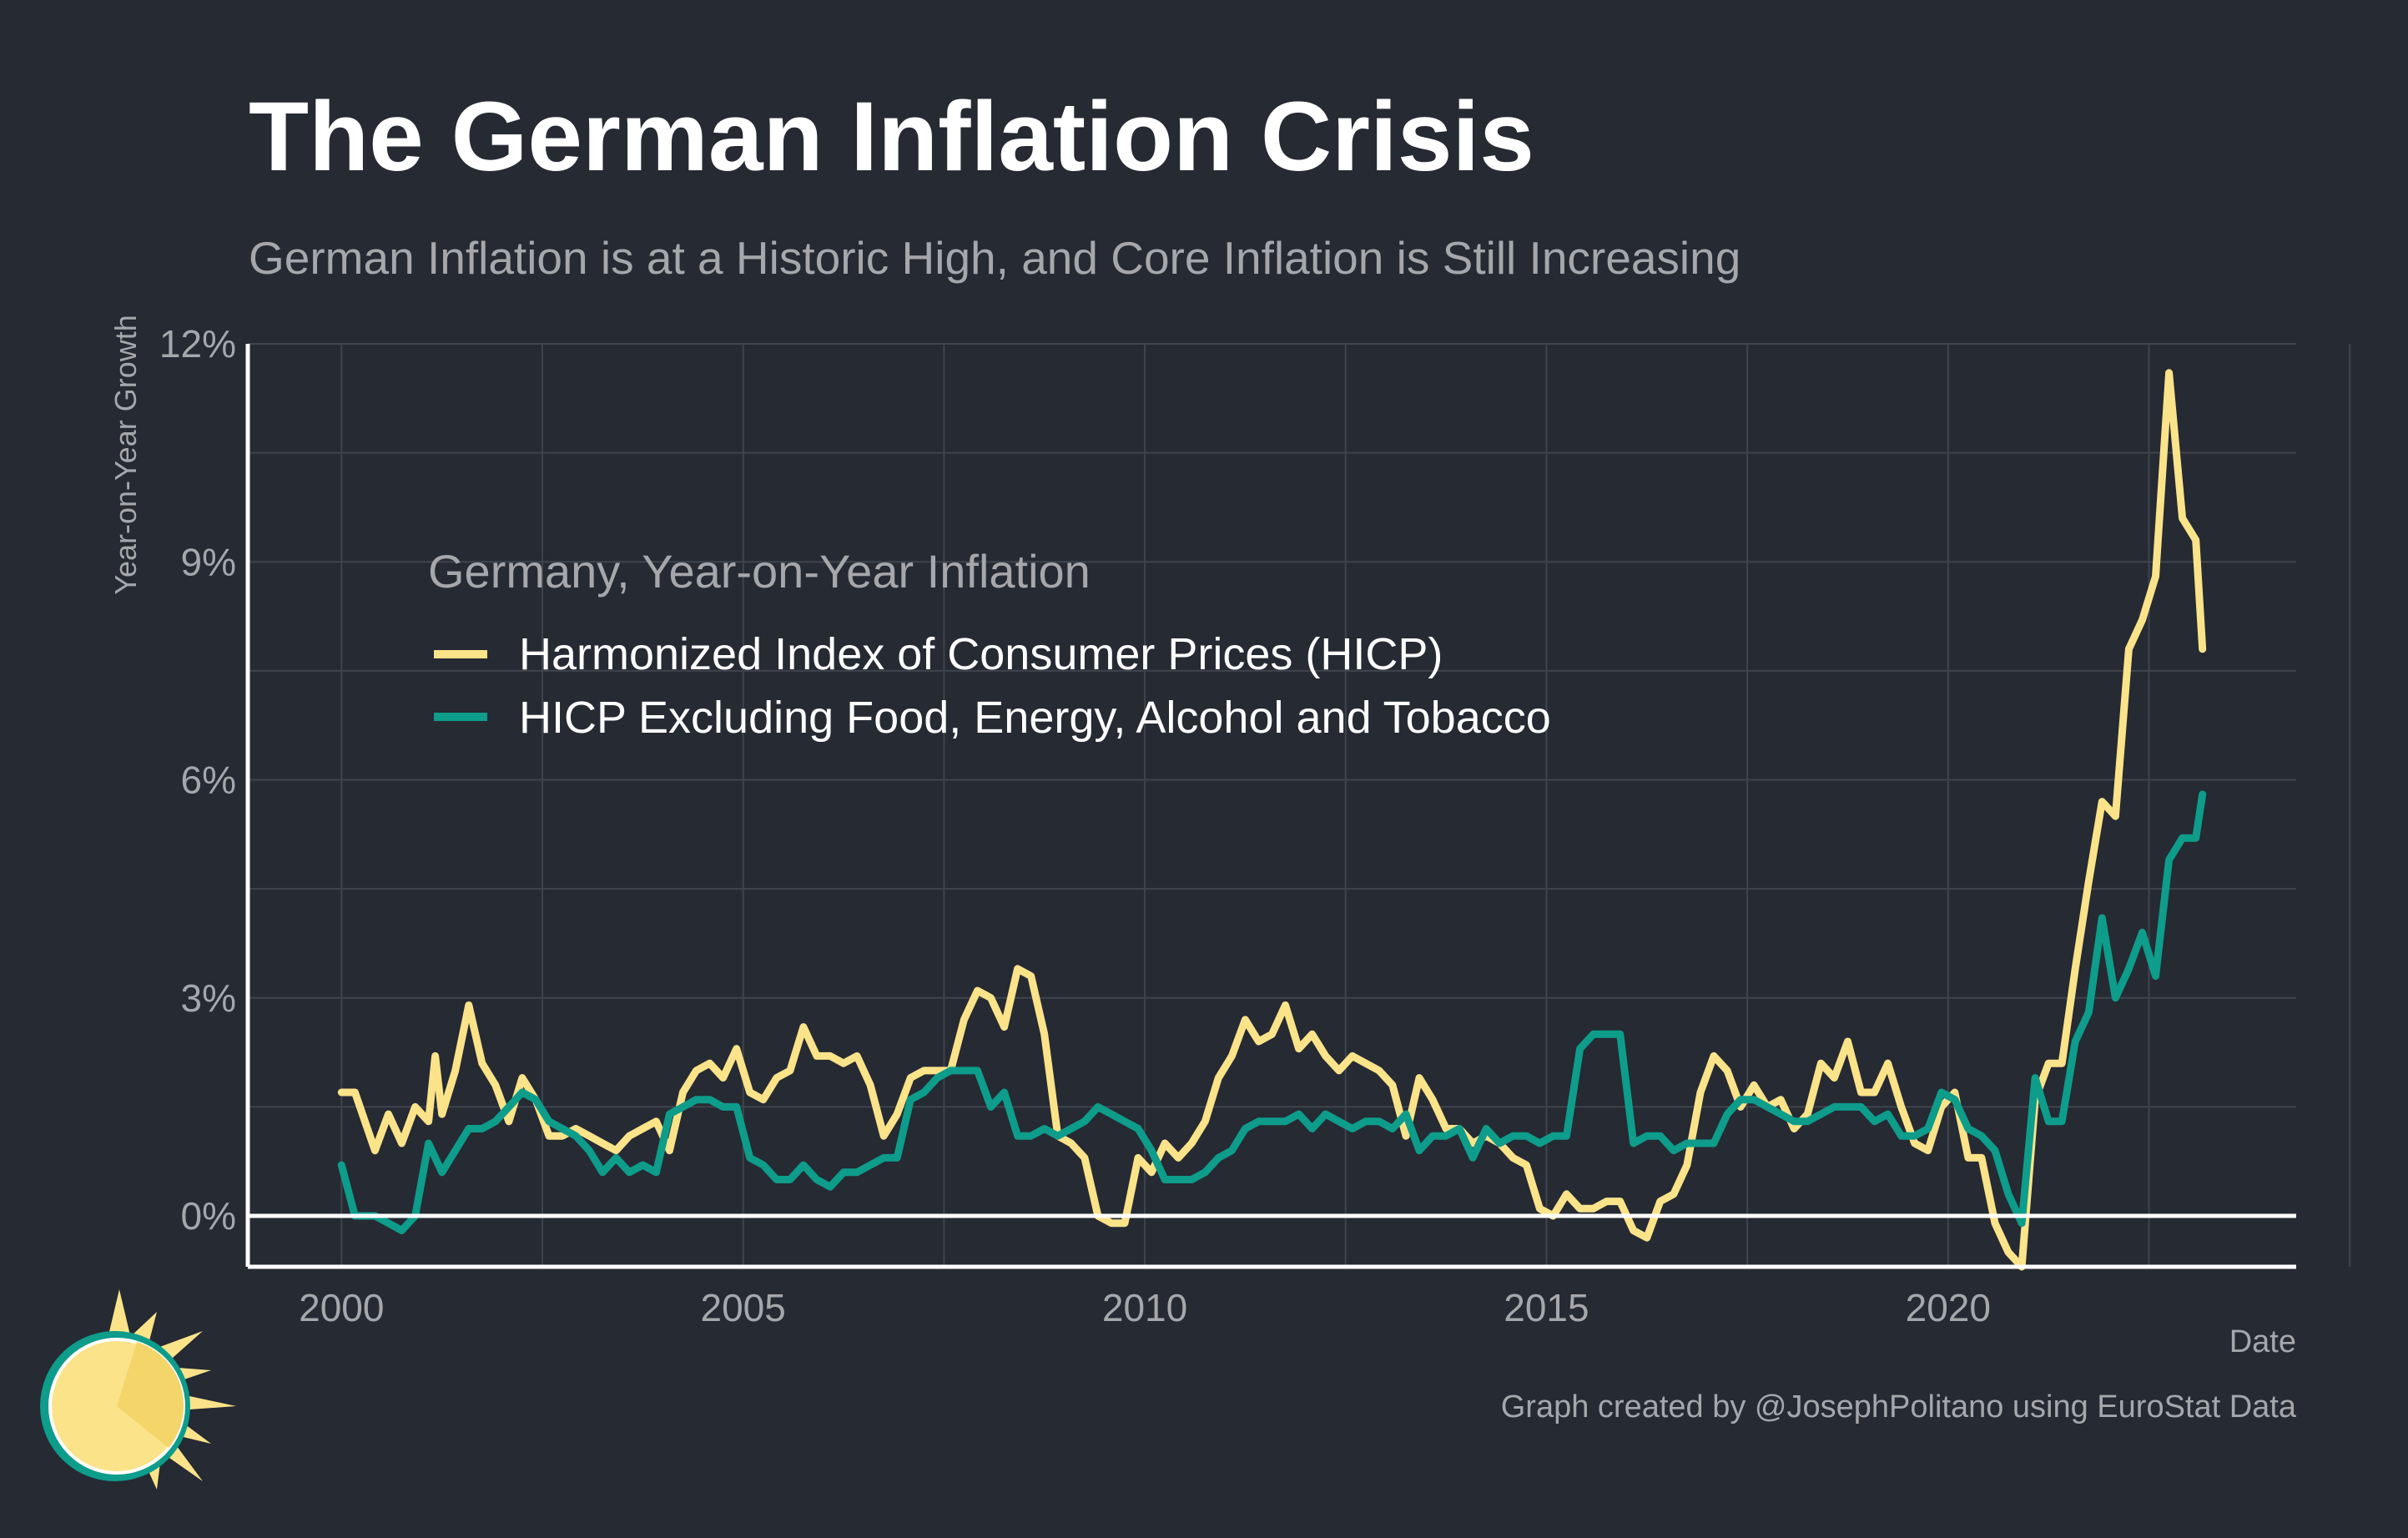 This screenshot has height=1538, width=2408. Describe the element at coordinates (1546, 1307) in the screenshot. I see `x-tick-label: 2015` at that location.